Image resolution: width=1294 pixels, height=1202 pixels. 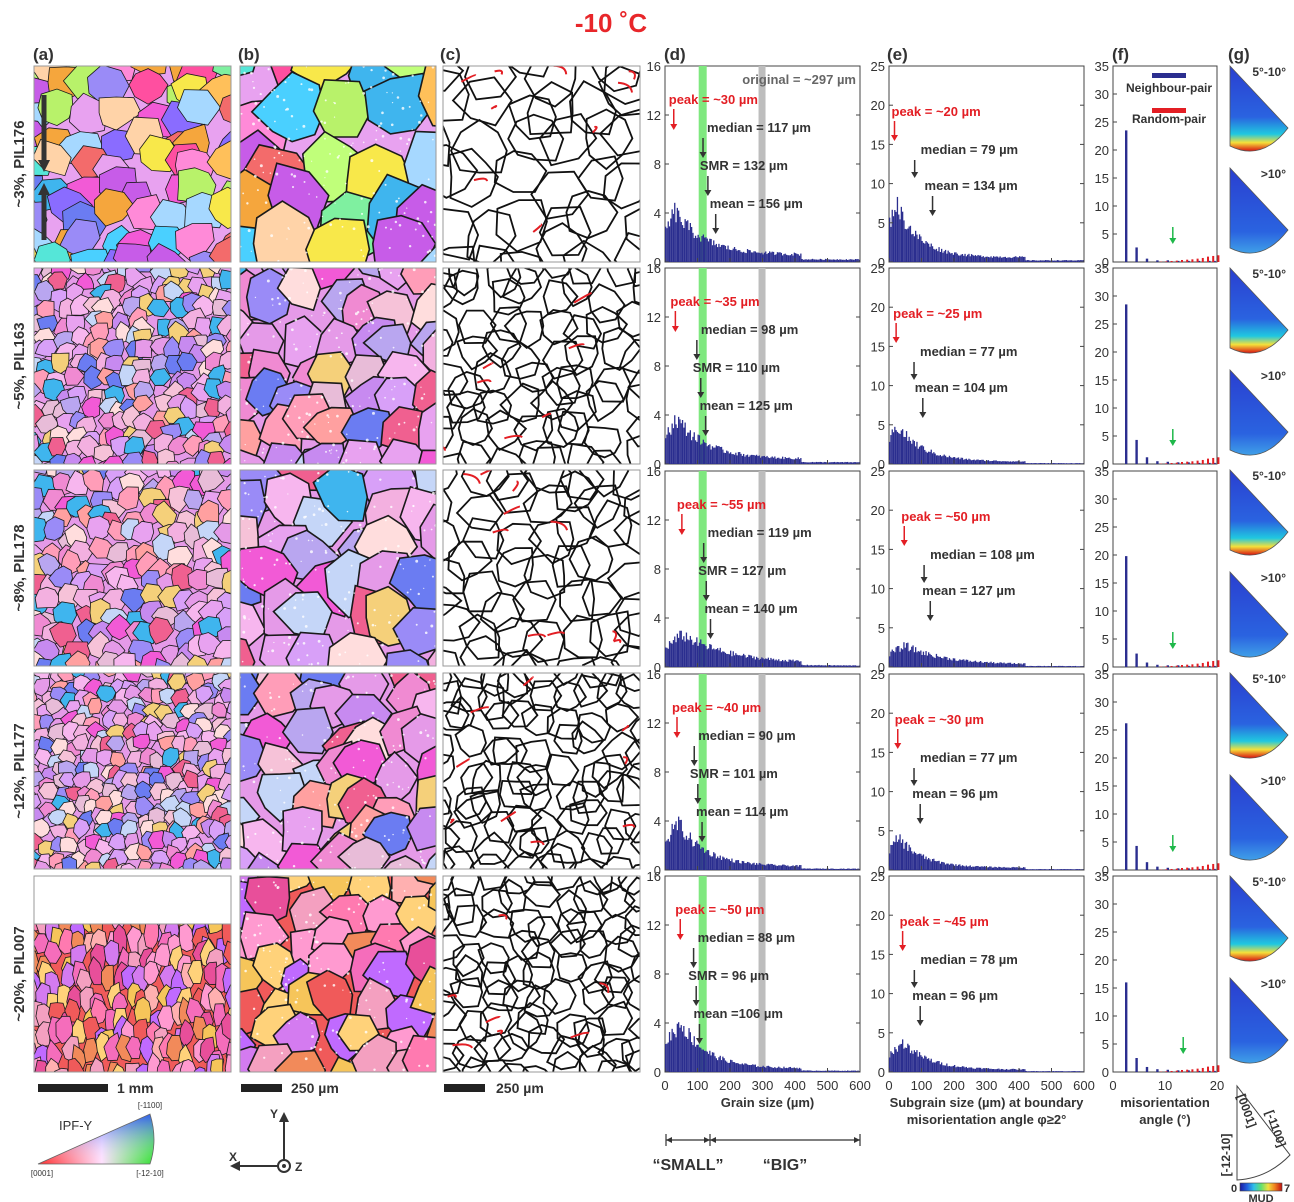 I want to click on plot-area, so click(x=986, y=164).